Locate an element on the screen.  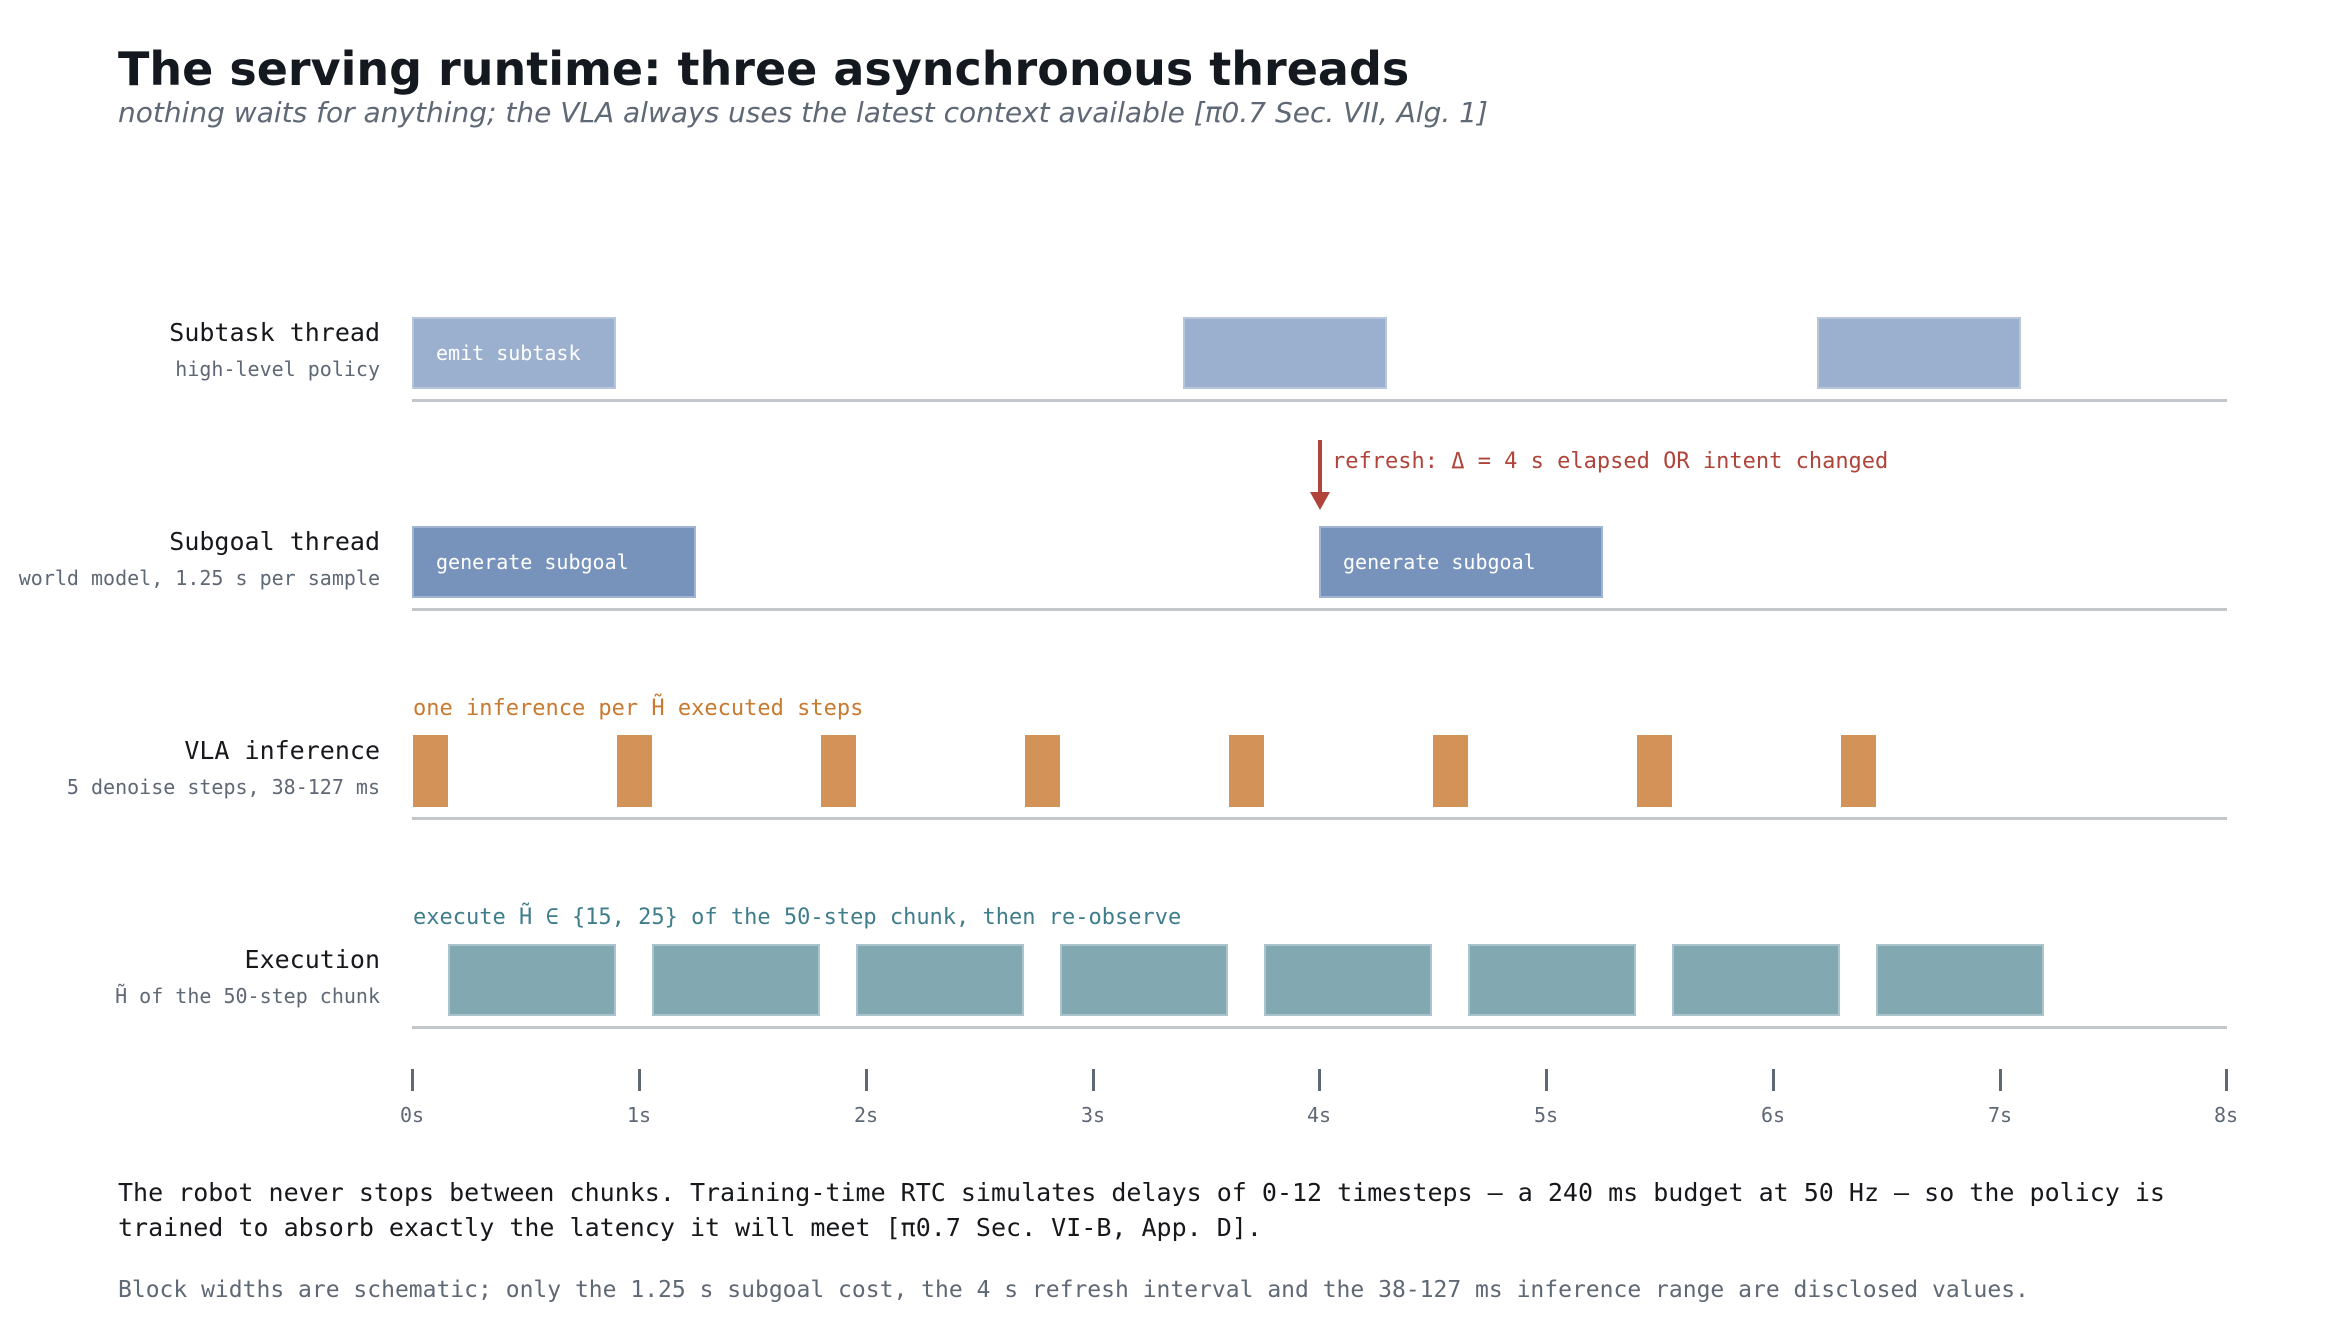
refresh-arrowhead-icon is located at coordinates (1320, 501).